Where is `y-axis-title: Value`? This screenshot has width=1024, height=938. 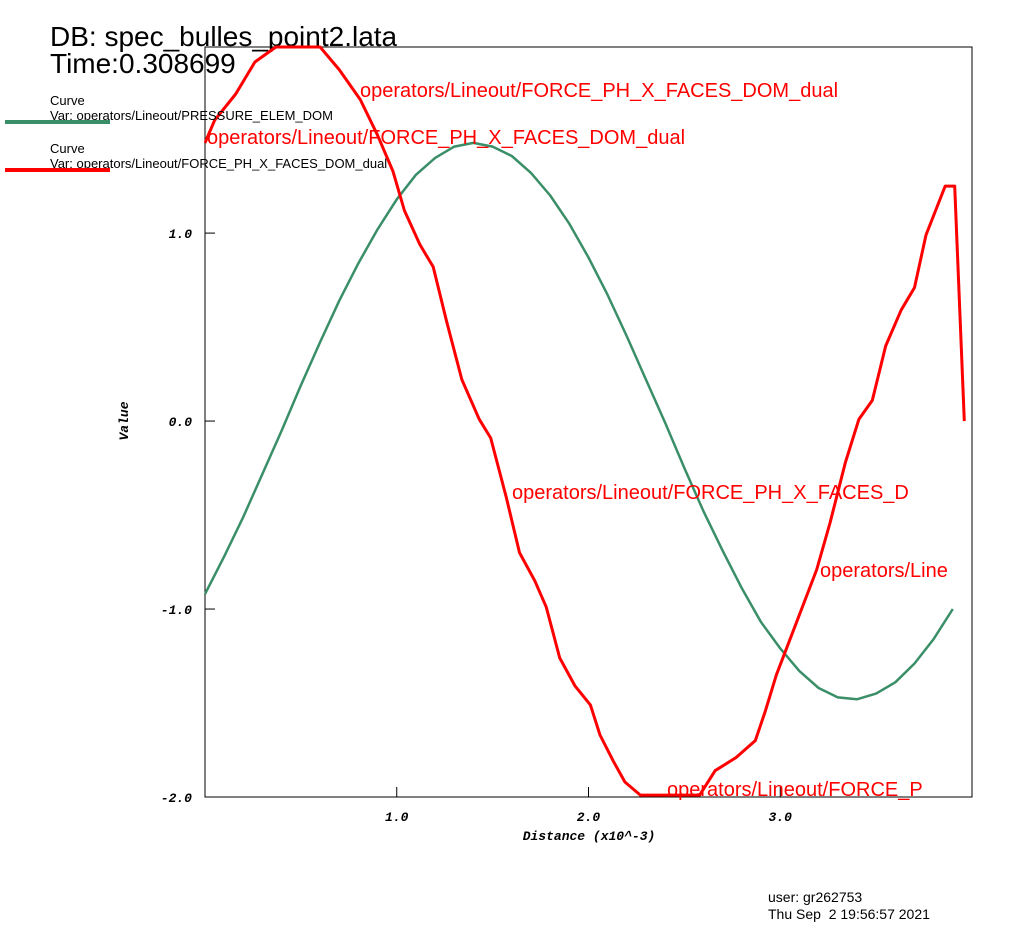
y-axis-title: Value is located at coordinates (124, 420).